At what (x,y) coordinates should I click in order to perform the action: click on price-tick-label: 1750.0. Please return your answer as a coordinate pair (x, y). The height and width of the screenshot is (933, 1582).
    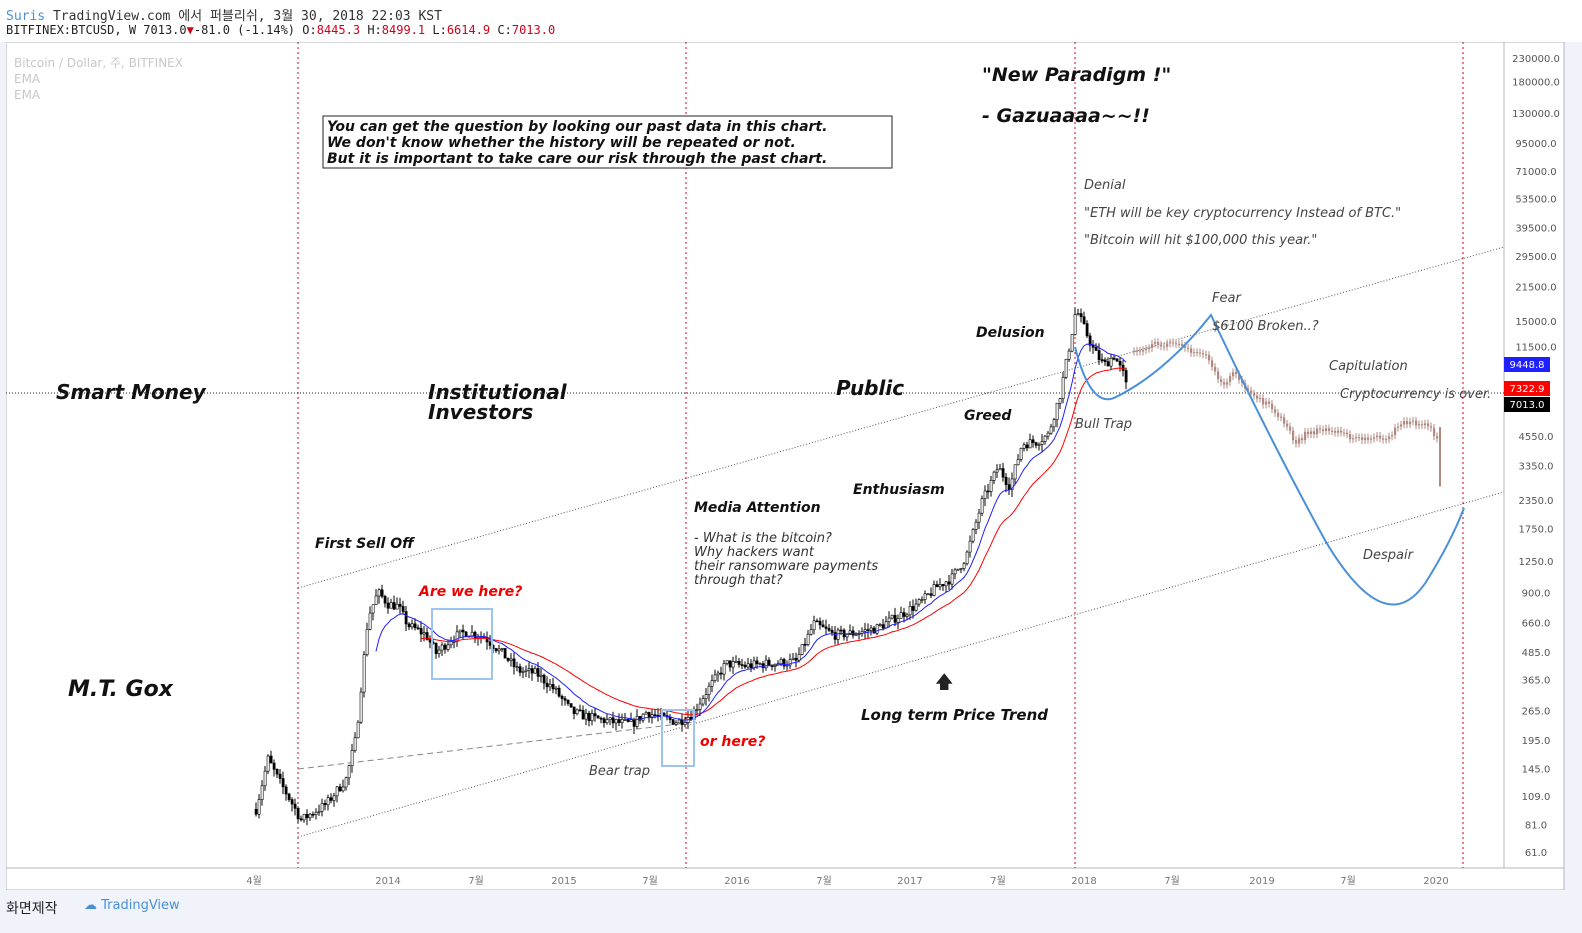
    Looking at the image, I should click on (1536, 529).